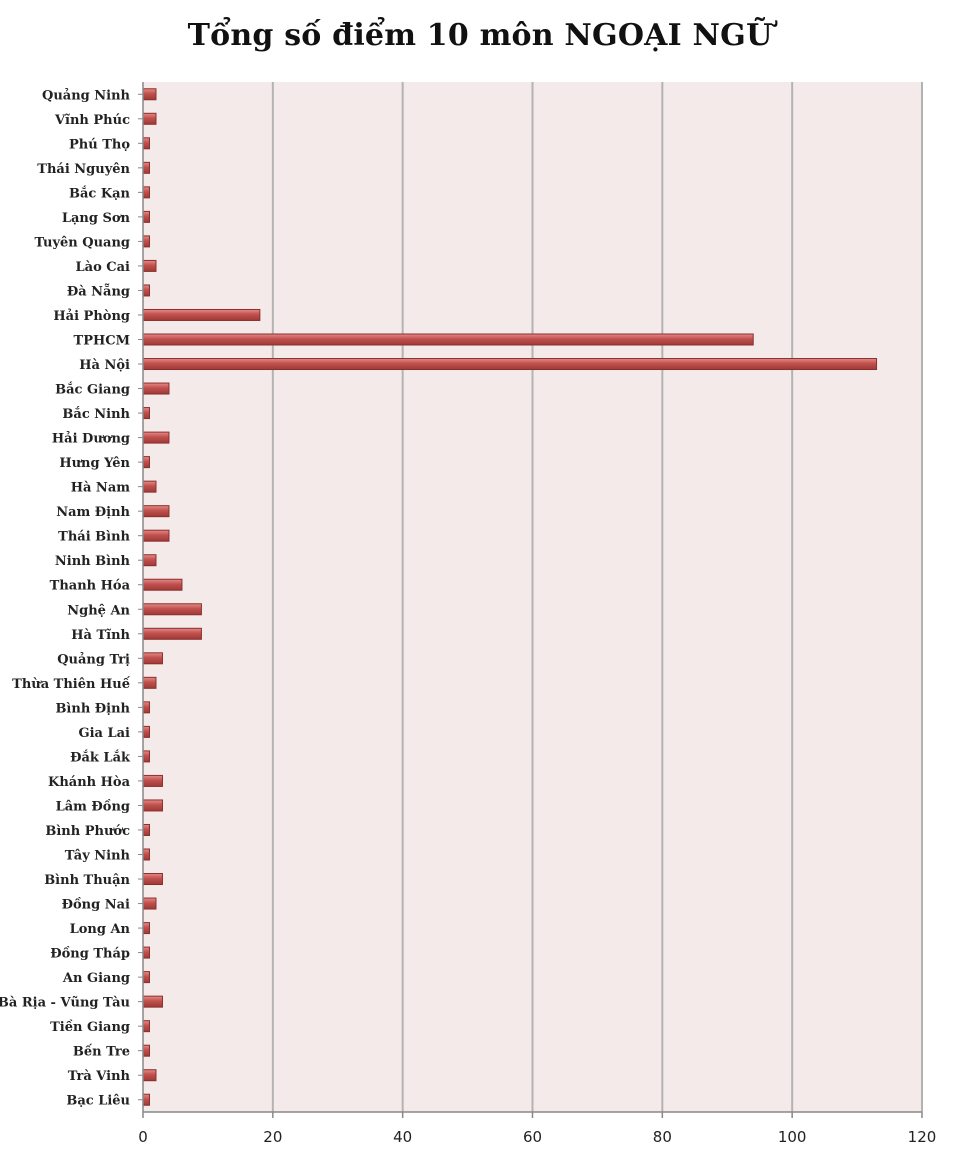 This screenshot has height=1159, width=960. I want to click on x-tick-label: 40, so click(402, 1137).